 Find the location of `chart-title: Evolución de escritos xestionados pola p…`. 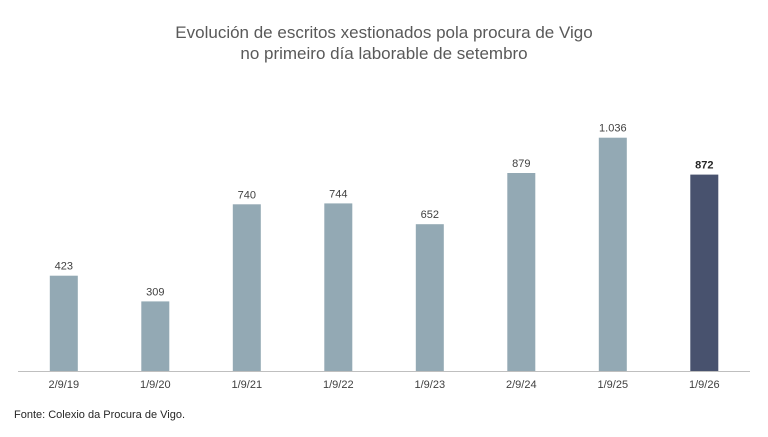

chart-title: Evolución de escritos xestionados pola p… is located at coordinates (384, 32).